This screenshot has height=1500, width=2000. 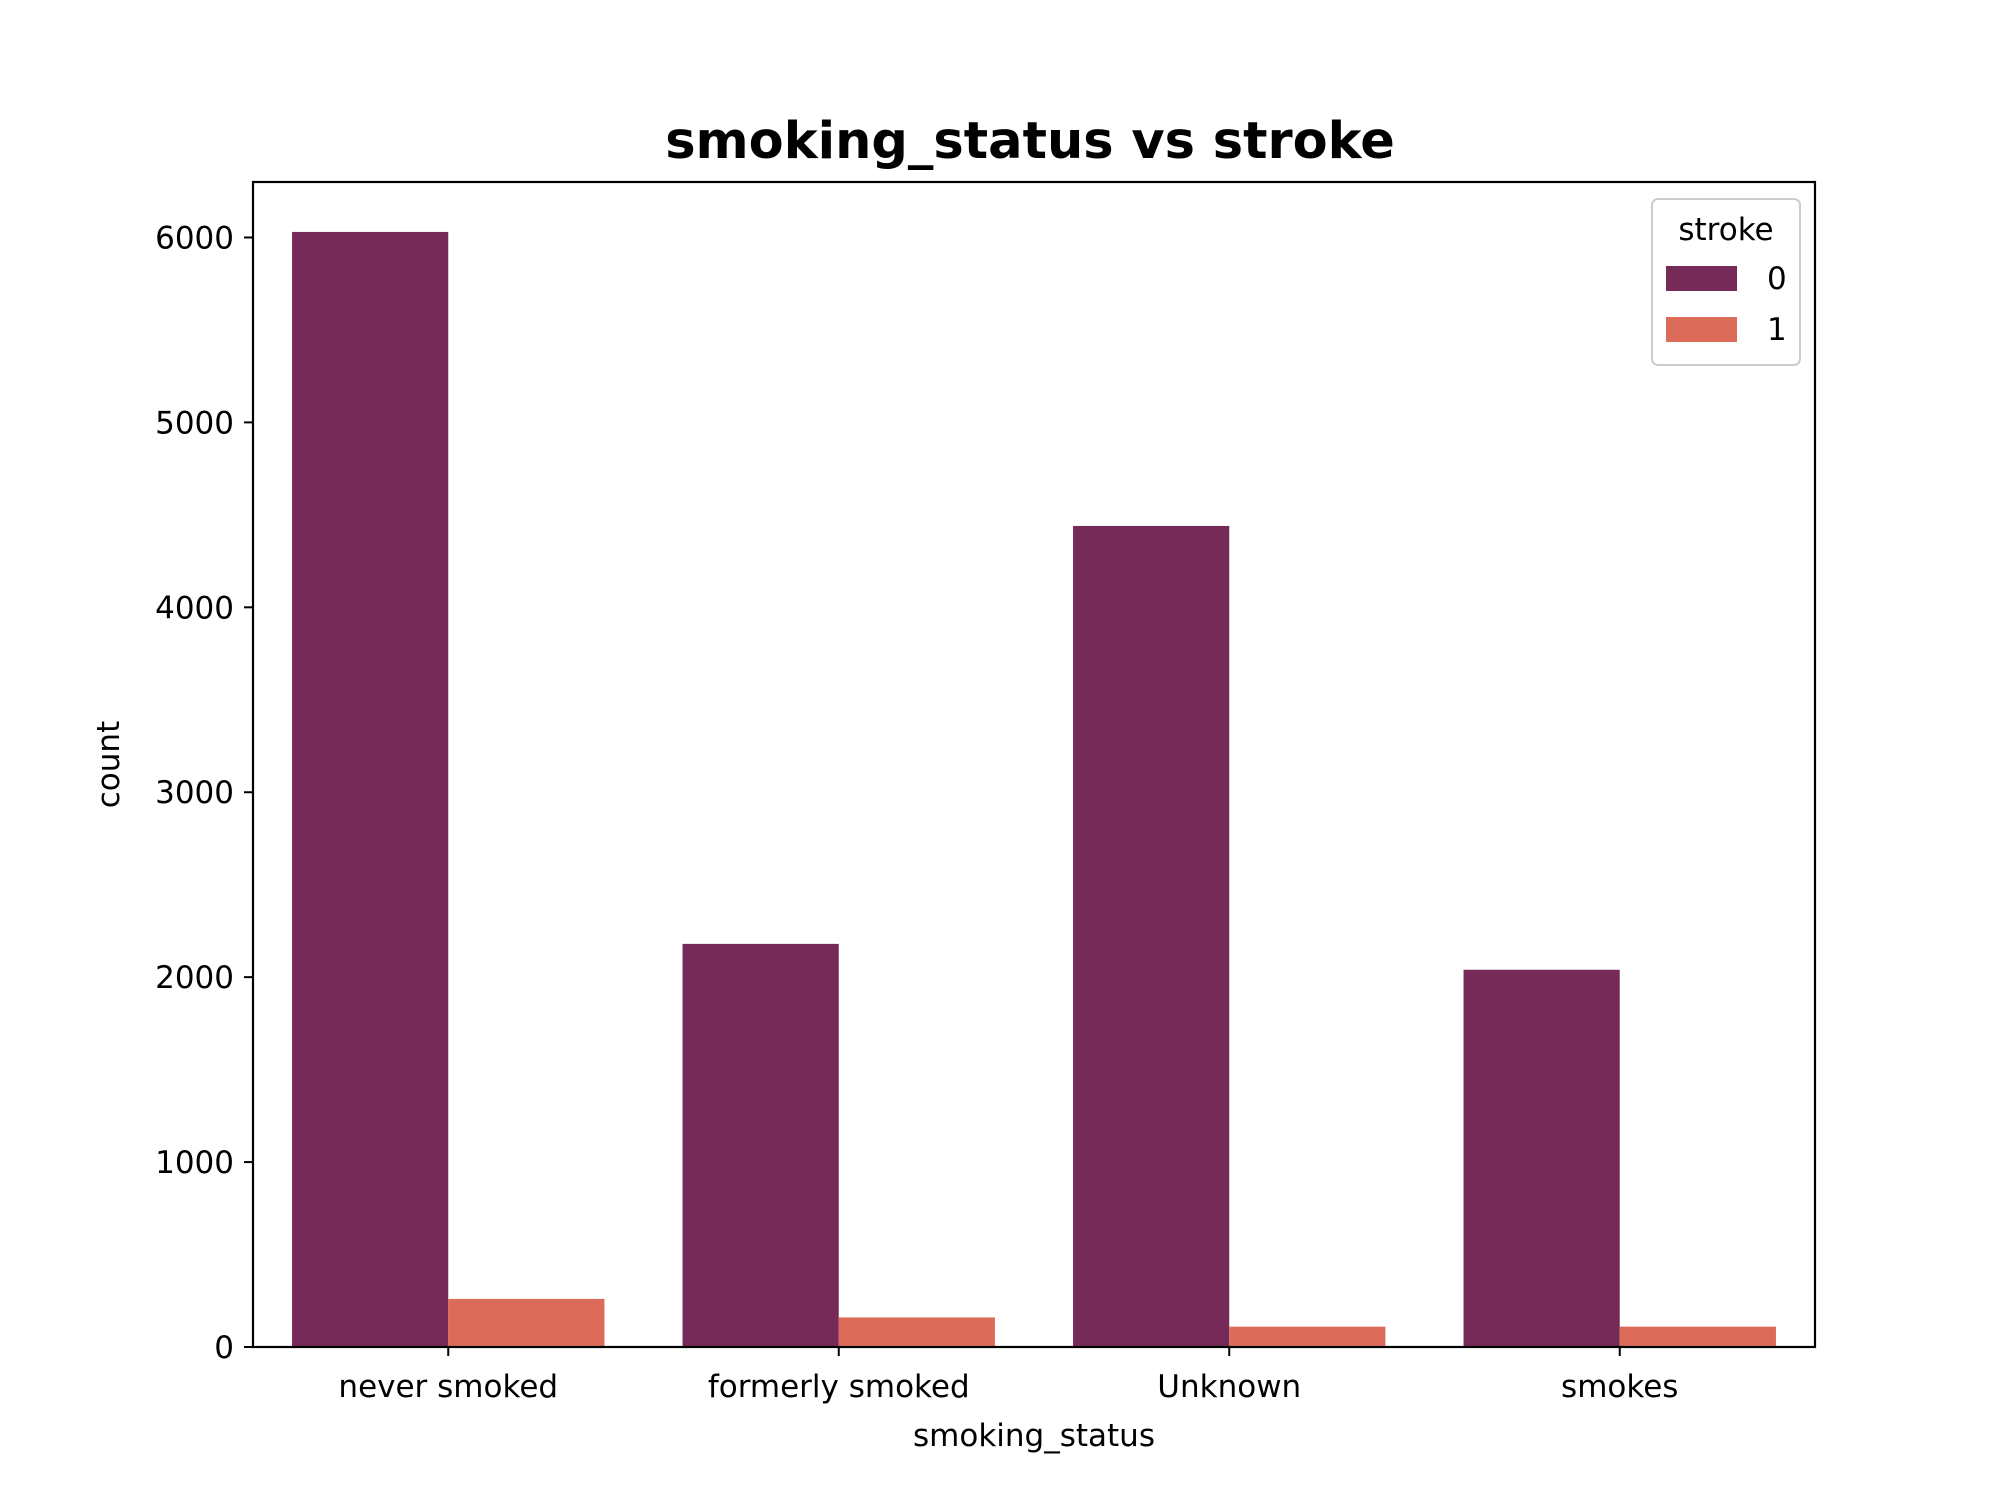 I want to click on y-axis: 0 1000 2000 3000 4000 5000 6000, so click(x=204, y=793).